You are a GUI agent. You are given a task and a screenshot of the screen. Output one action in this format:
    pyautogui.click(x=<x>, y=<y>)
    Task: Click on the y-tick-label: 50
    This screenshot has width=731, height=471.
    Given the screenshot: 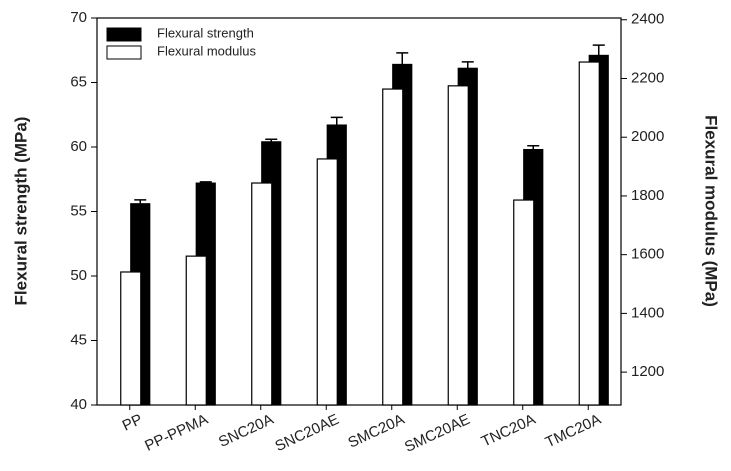 What is the action you would take?
    pyautogui.click(x=78, y=275)
    